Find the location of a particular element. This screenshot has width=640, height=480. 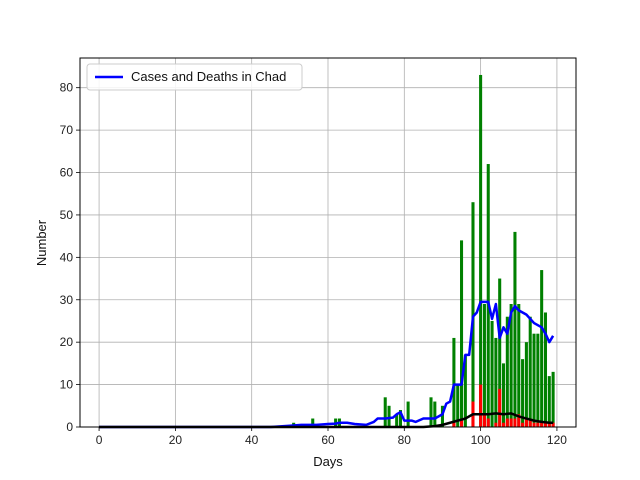

y-tick-label: 70 is located at coordinates (67, 130).